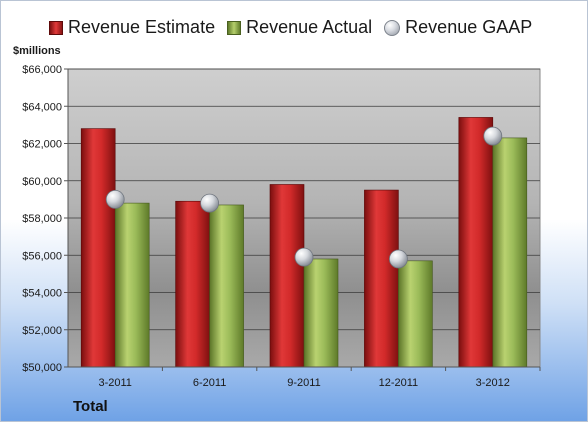 The height and width of the screenshot is (422, 588). I want to click on legend-swatch-actual, so click(234, 27).